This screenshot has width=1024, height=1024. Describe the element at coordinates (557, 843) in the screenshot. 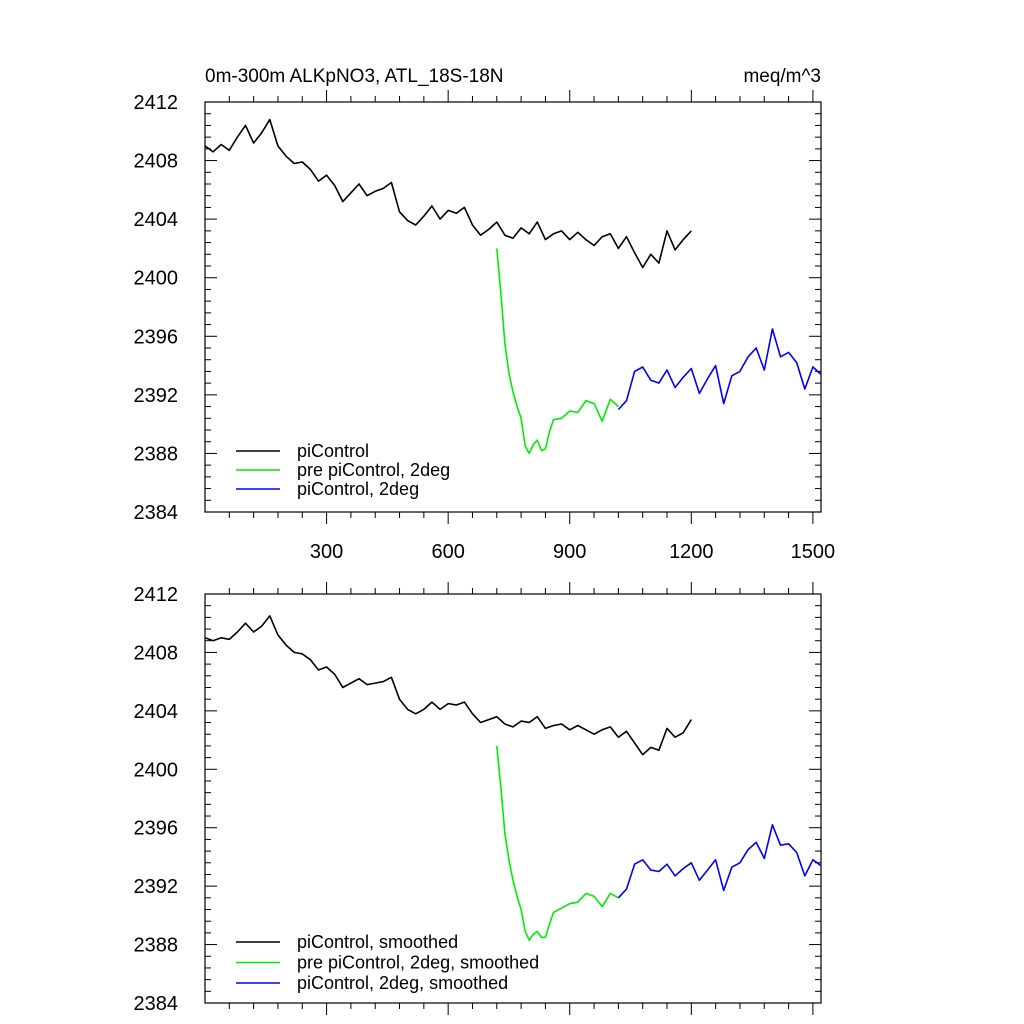

I see `series-line-pre-picontrol-2deg-smoothed` at that location.